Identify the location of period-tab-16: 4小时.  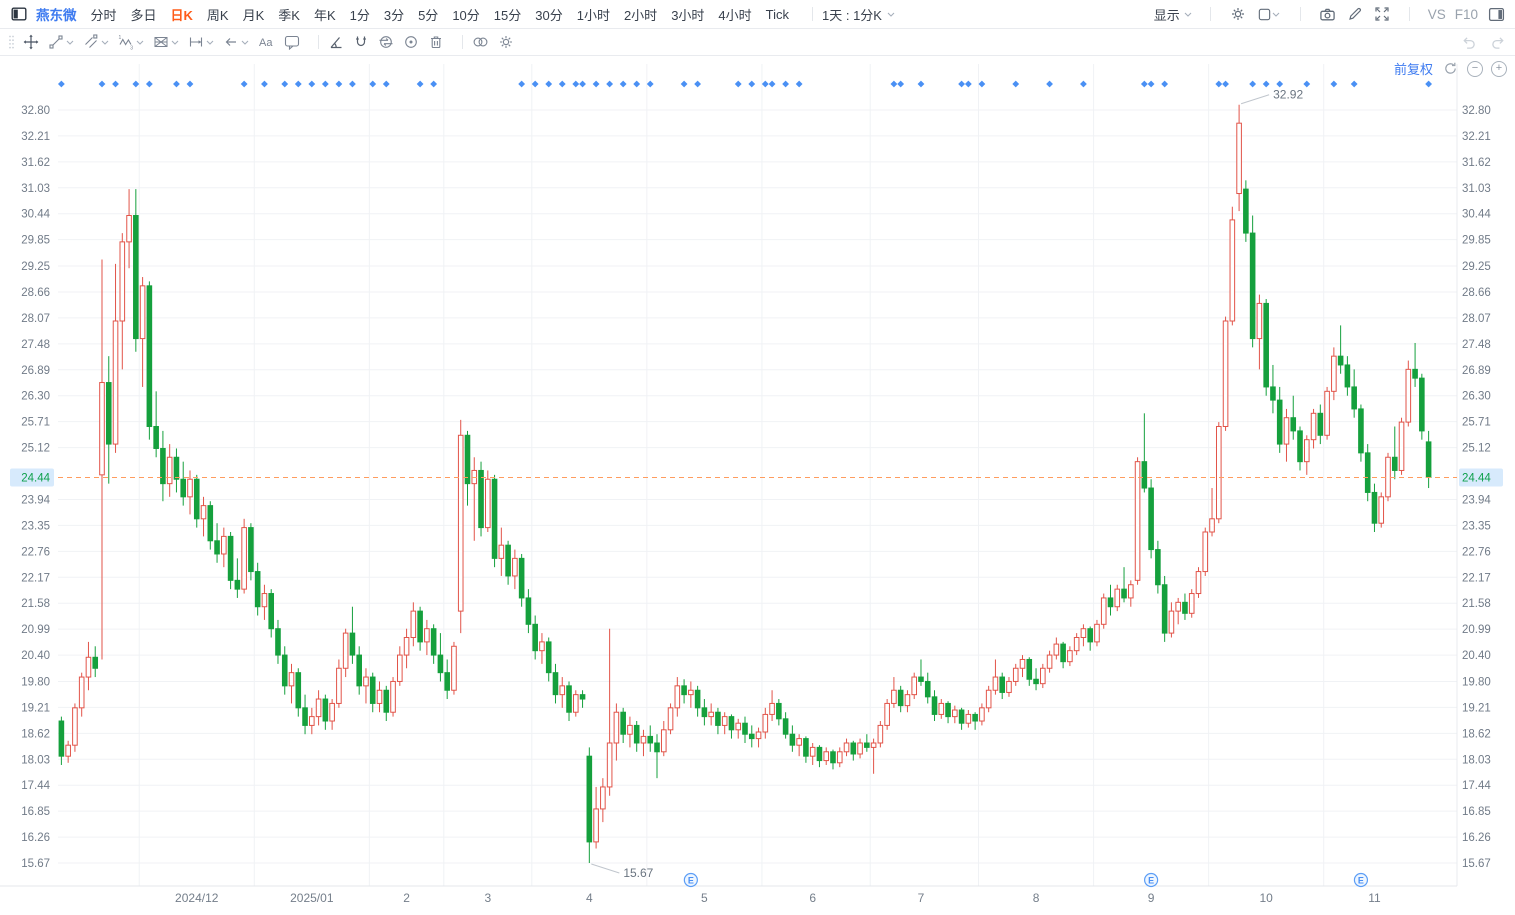
(735, 15).